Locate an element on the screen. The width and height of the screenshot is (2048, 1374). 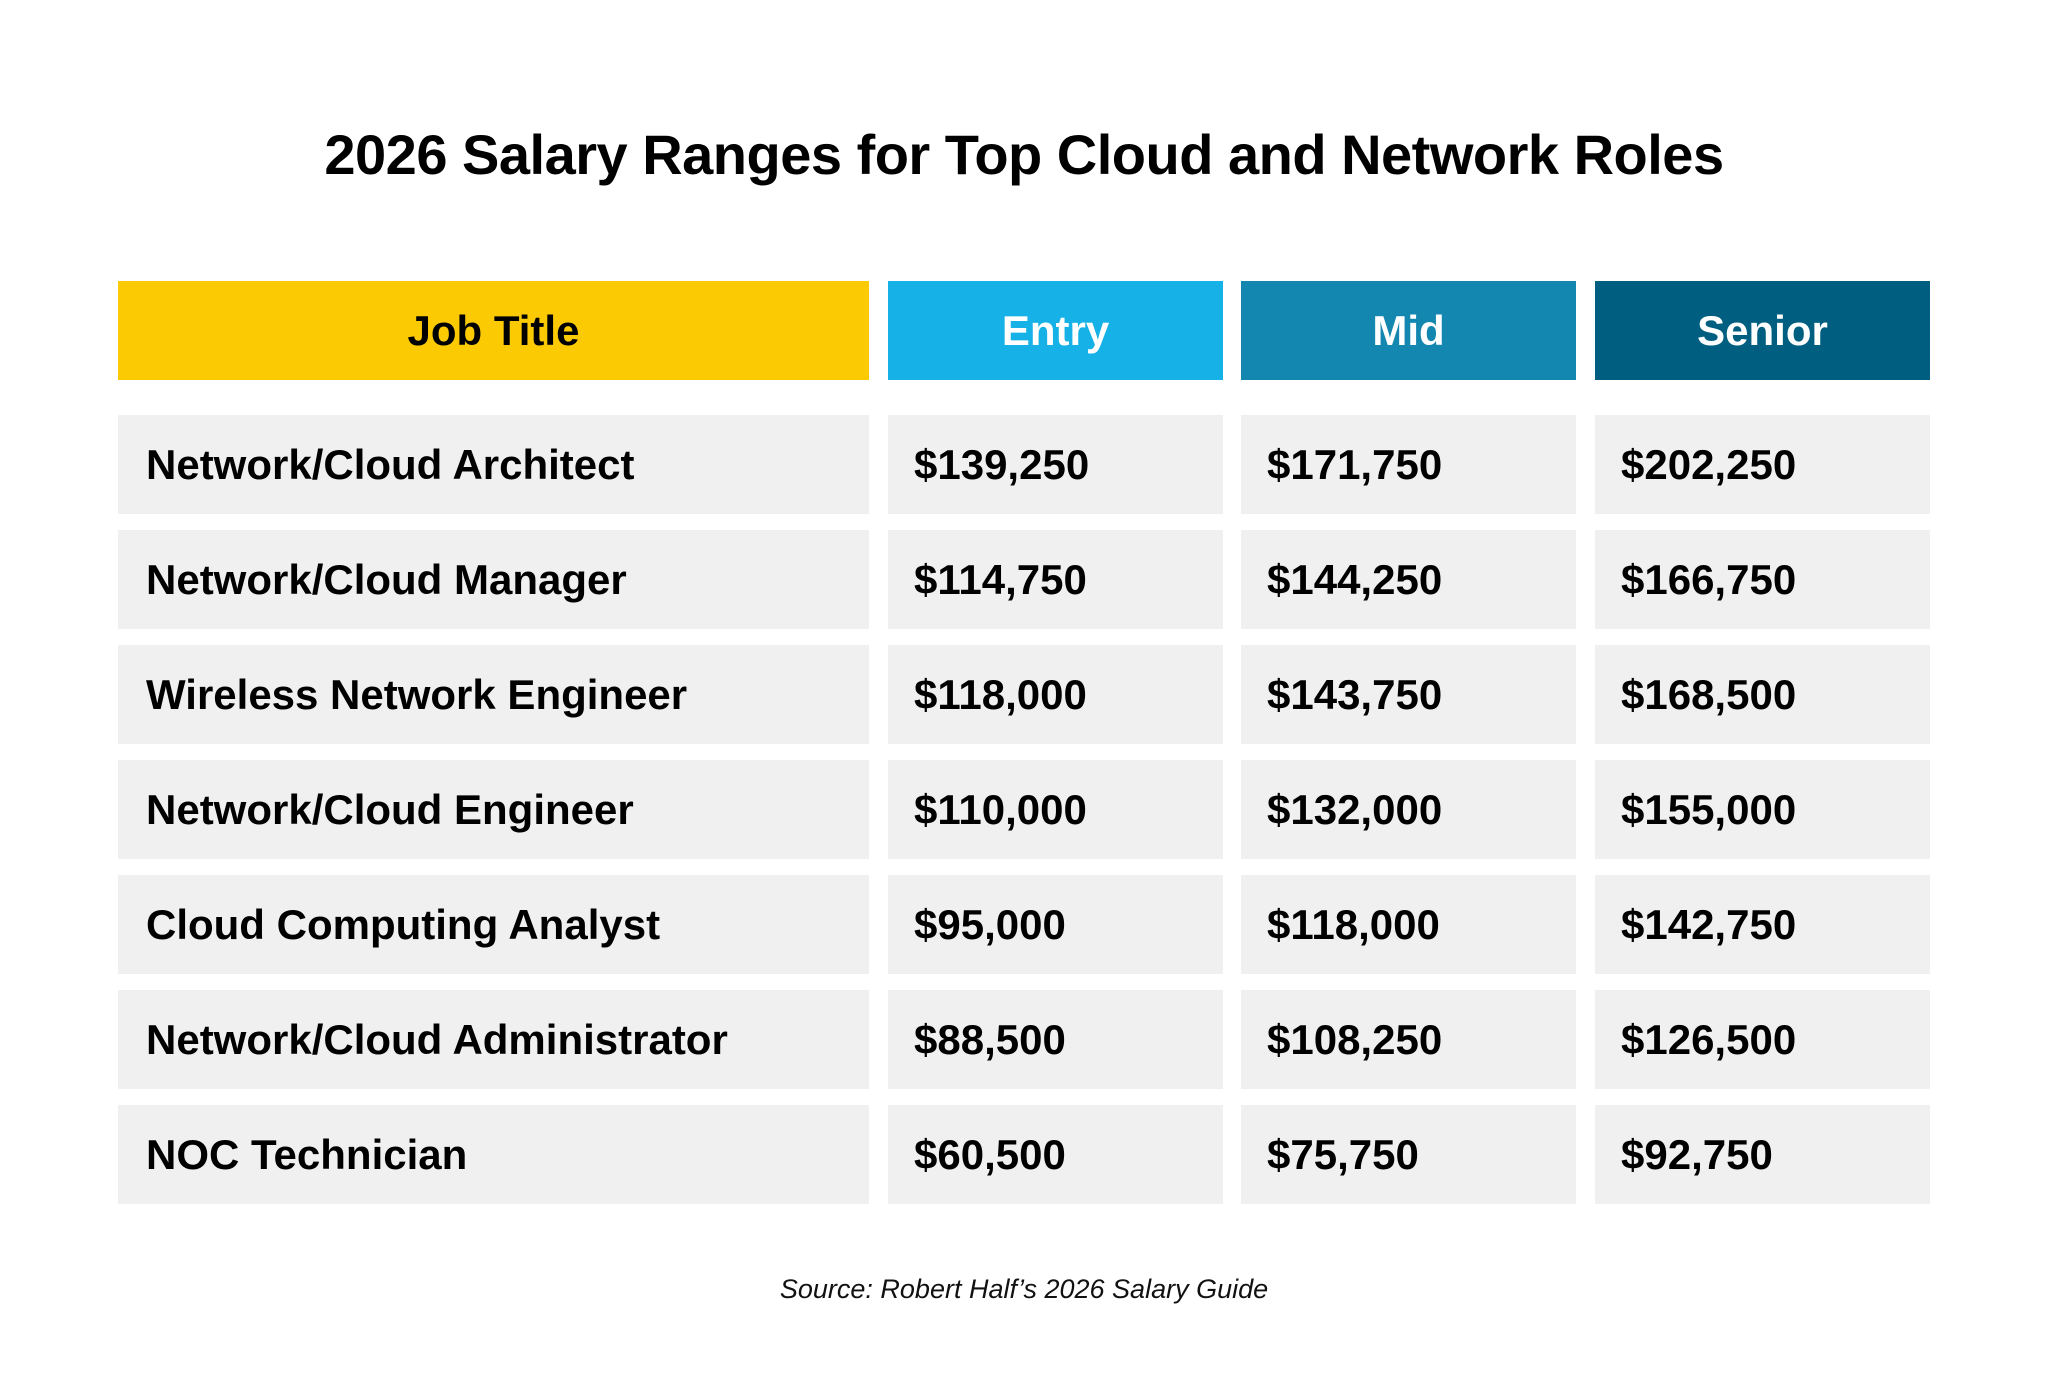
mid-salary-cell: $171,750 is located at coordinates (1408, 464).